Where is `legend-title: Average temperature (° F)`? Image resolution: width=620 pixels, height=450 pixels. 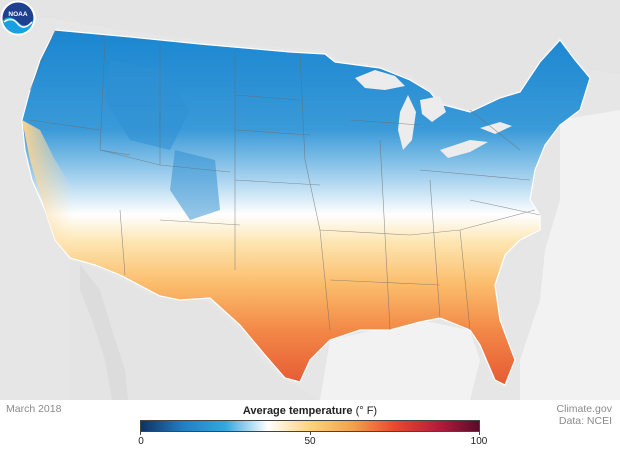 legend-title: Average temperature (° F) is located at coordinates (310, 411).